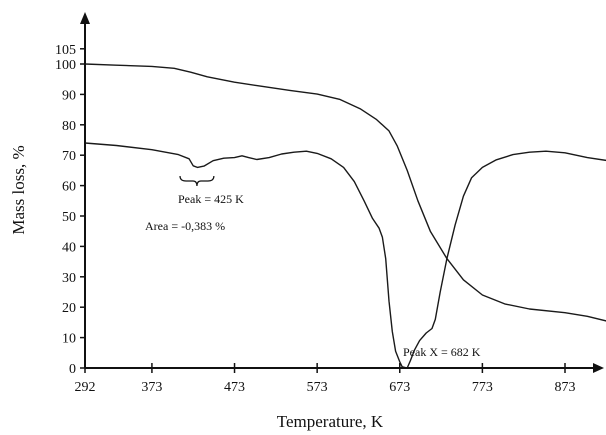  I want to click on x-tick-label: 473, so click(234, 387).